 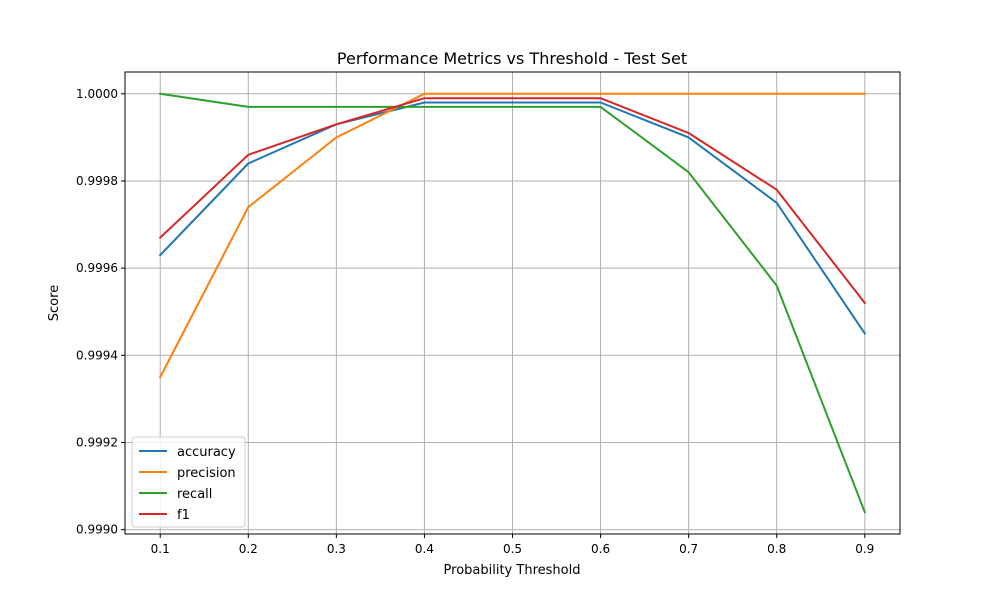 I want to click on x-tick-label: 0.6, so click(x=600, y=549).